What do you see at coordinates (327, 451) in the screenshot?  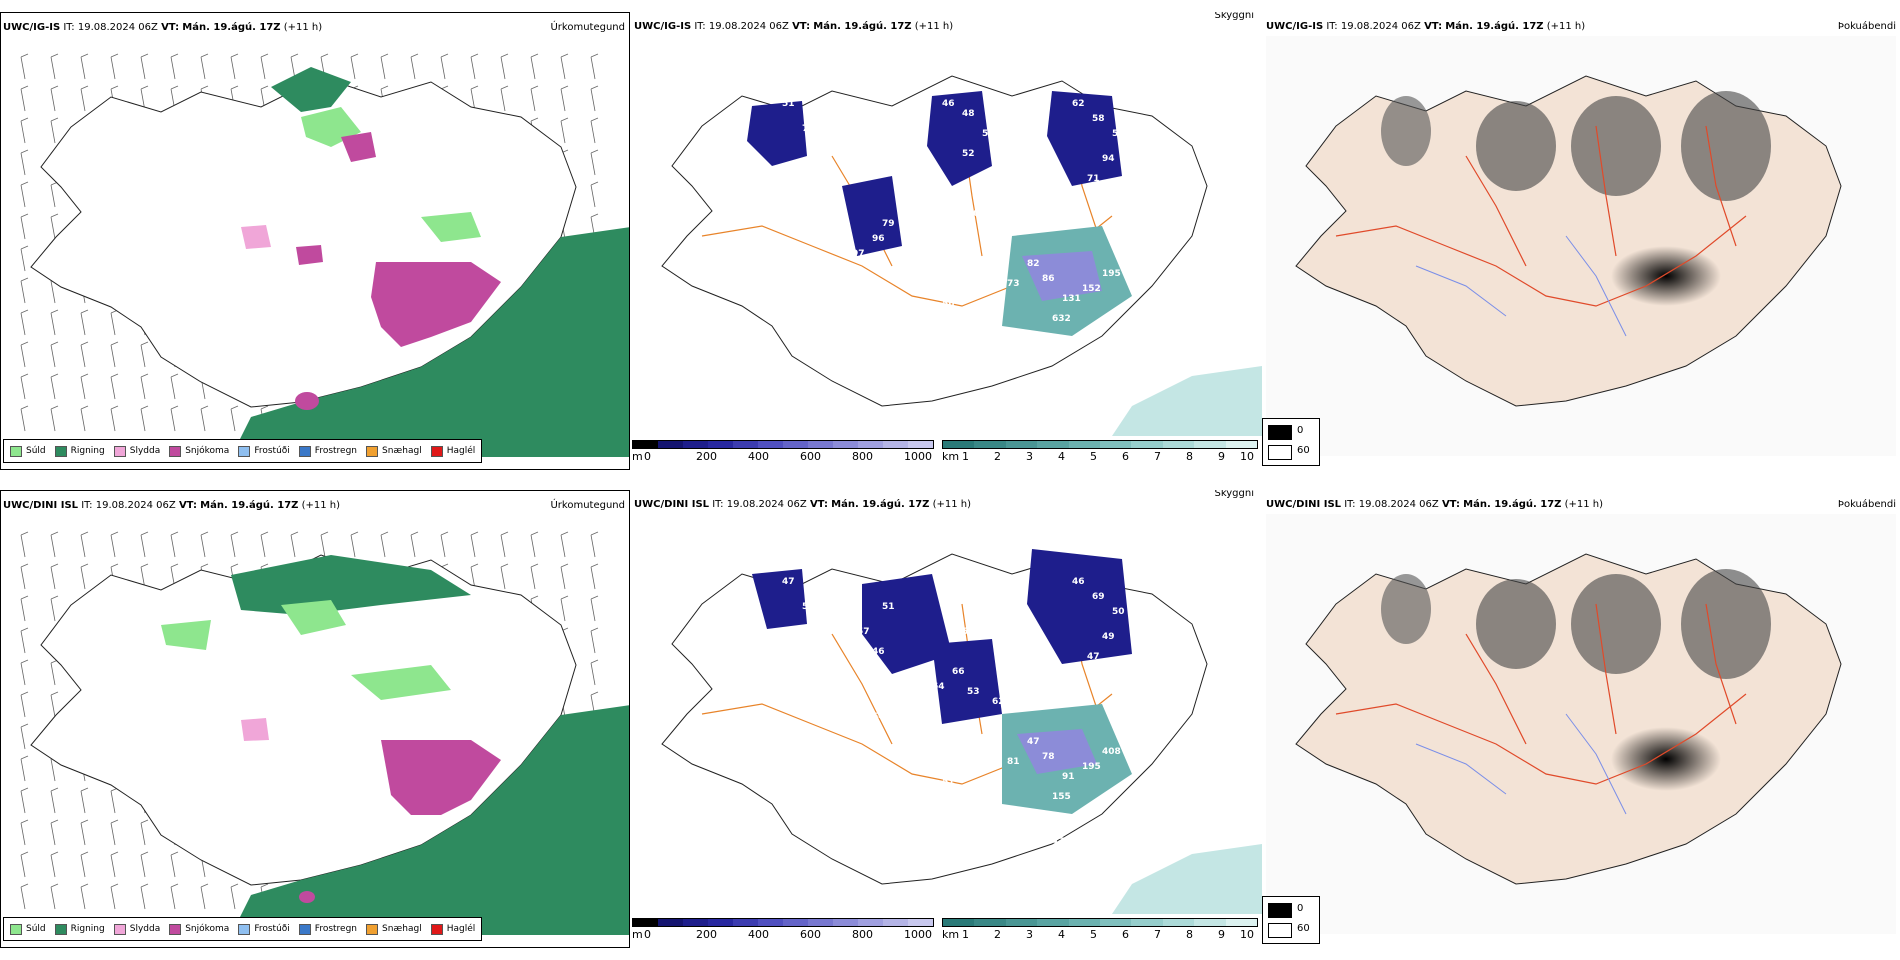 I see `legend-item-freezing-rain: Frostregn` at bounding box center [327, 451].